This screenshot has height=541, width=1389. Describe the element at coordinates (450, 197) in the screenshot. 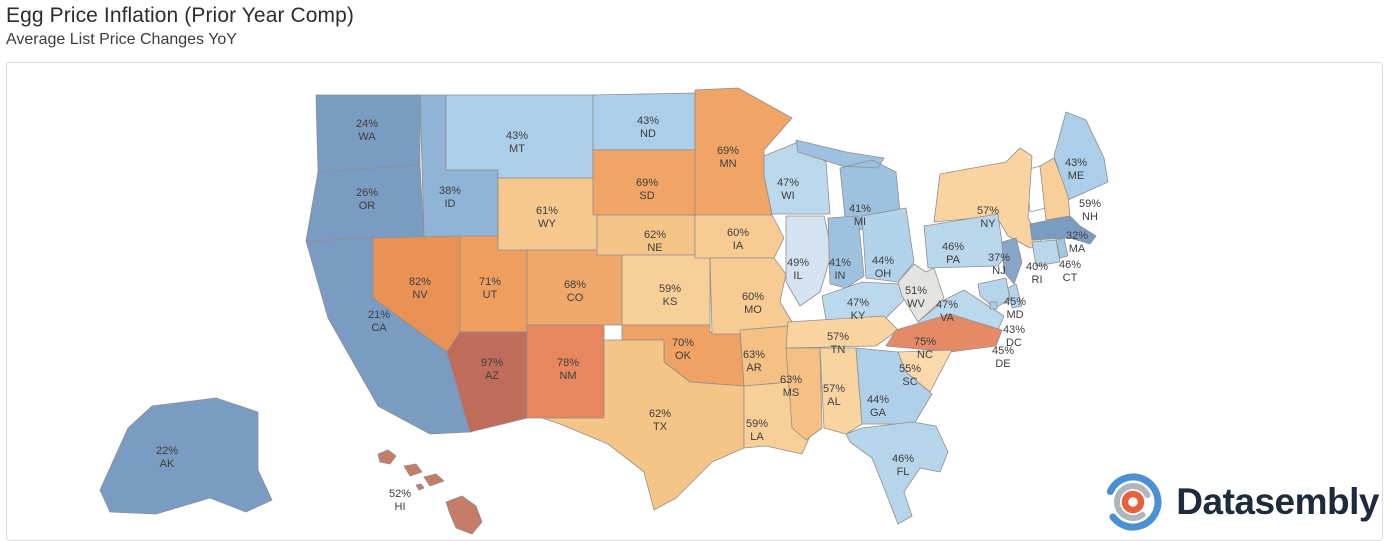

I see `state-label-id: 38% ID` at that location.